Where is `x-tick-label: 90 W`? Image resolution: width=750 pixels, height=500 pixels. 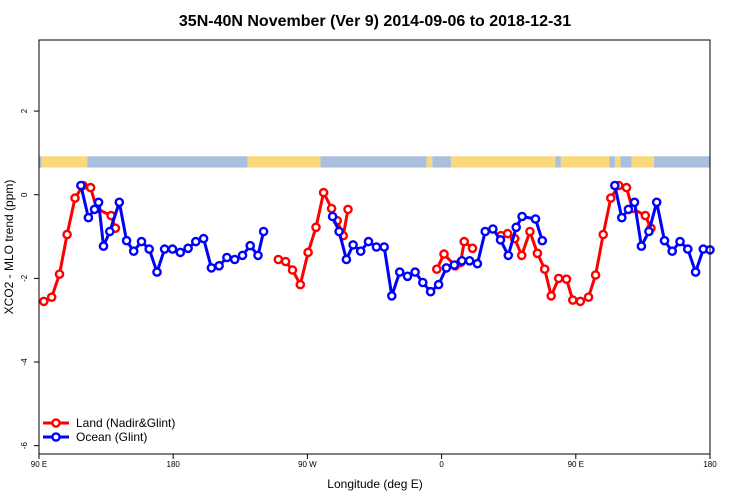
x-tick-label: 90 W is located at coordinates (307, 464).